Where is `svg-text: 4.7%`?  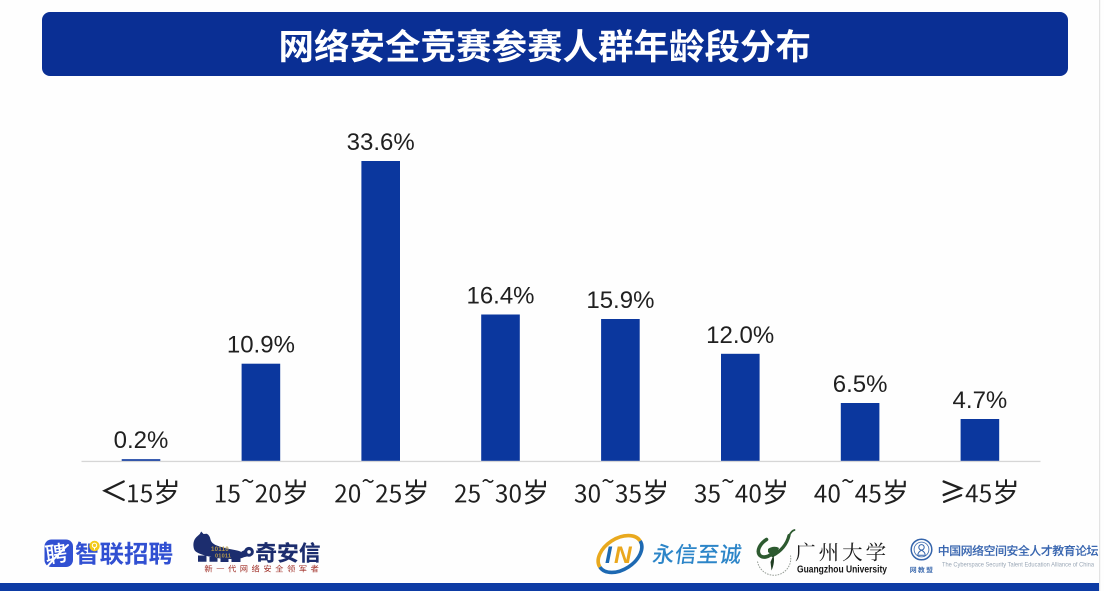
svg-text: 4.7% is located at coordinates (980, 400).